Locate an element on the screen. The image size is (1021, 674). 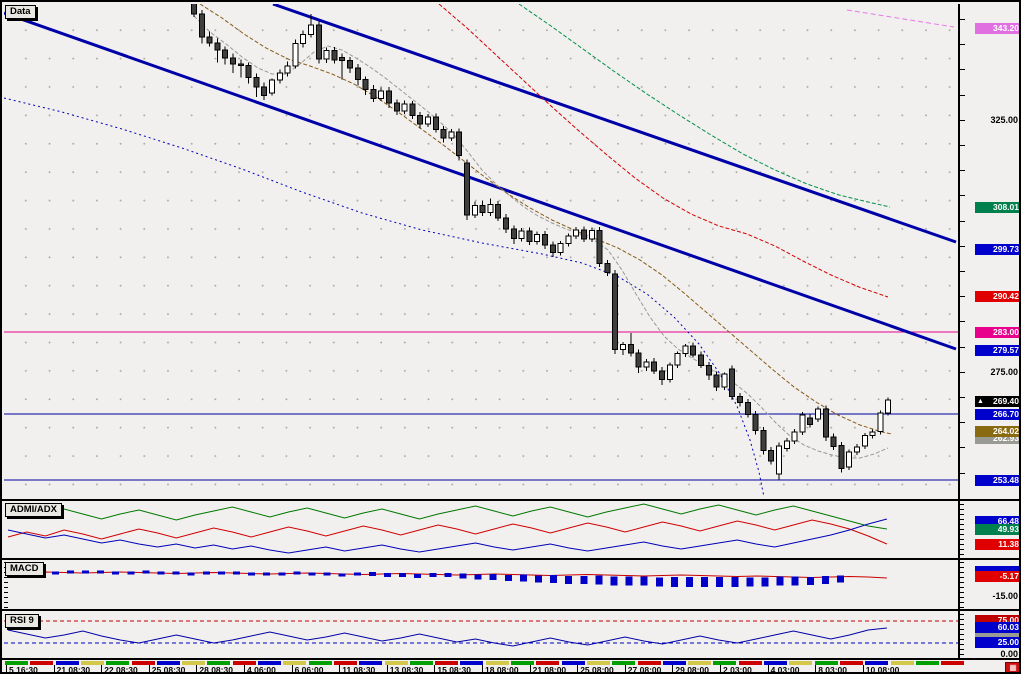
tab-rsi: RSI 9 is located at coordinates (22, 621).